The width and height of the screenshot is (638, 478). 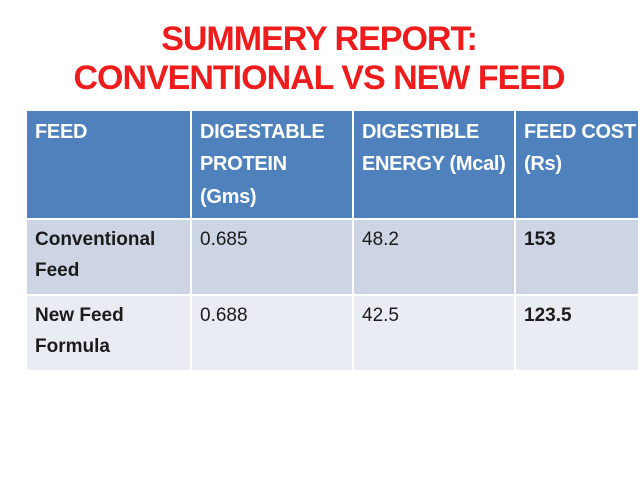 I want to click on column-header-feed-cost: FEED COST (Rs), so click(x=576, y=164).